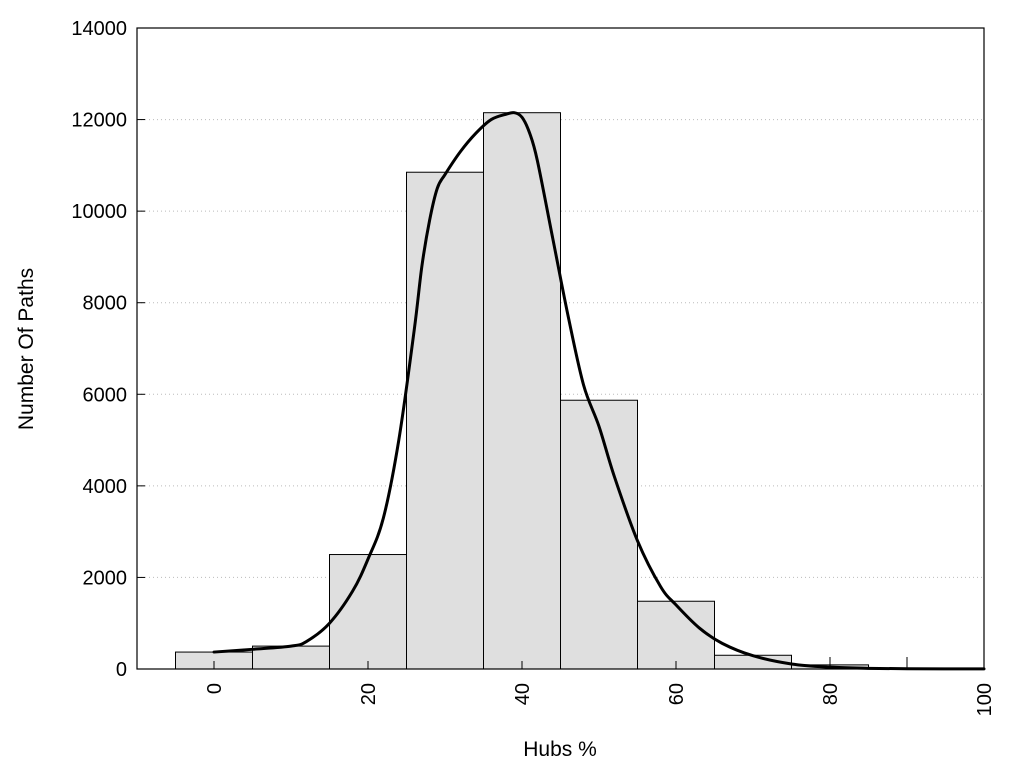 The image size is (1024, 768). What do you see at coordinates (105, 578) in the screenshot?
I see `y-tick-label-1: 2000` at bounding box center [105, 578].